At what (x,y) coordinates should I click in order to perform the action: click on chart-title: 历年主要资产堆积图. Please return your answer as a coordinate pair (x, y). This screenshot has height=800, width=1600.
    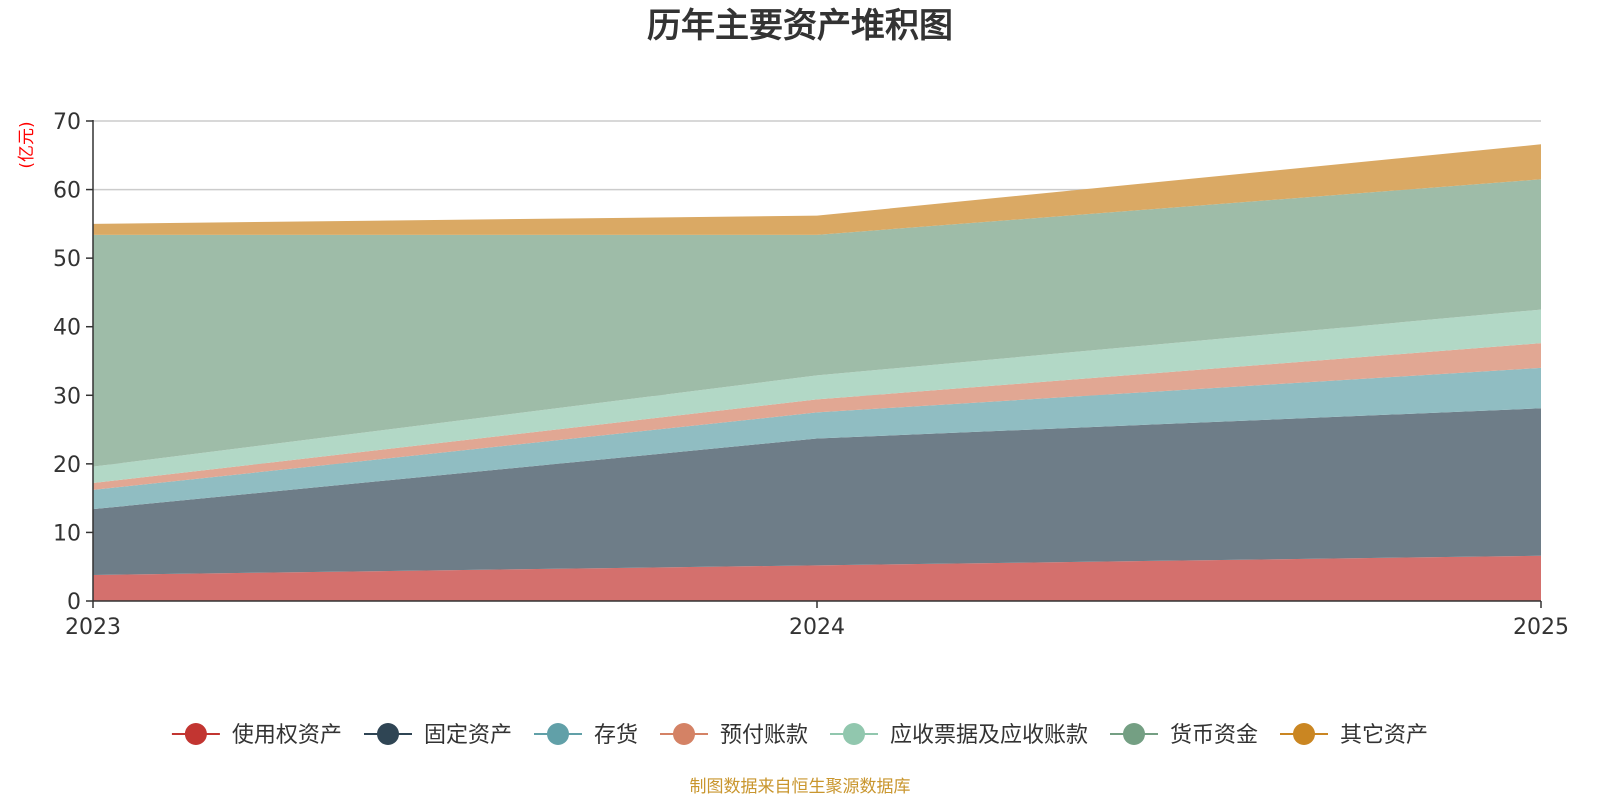
    Looking at the image, I should click on (800, 26).